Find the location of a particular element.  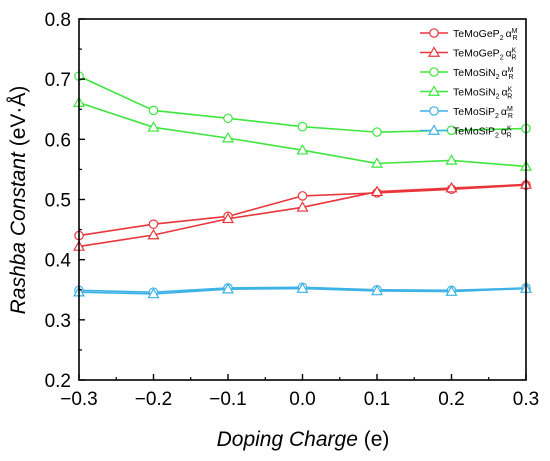

y-axis-title: Rashba Constant (eV·Å) is located at coordinates (18, 200).